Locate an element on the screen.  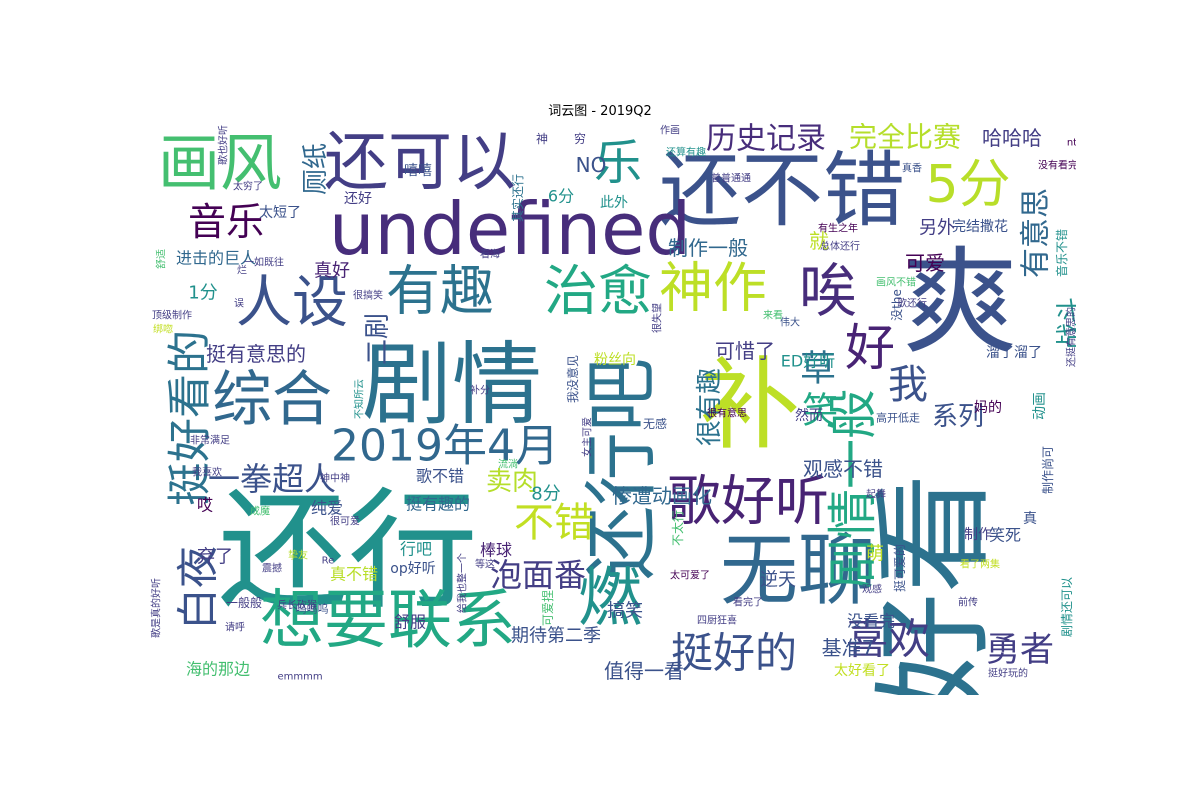
word-7: 还行吧 is located at coordinates (622, 469).